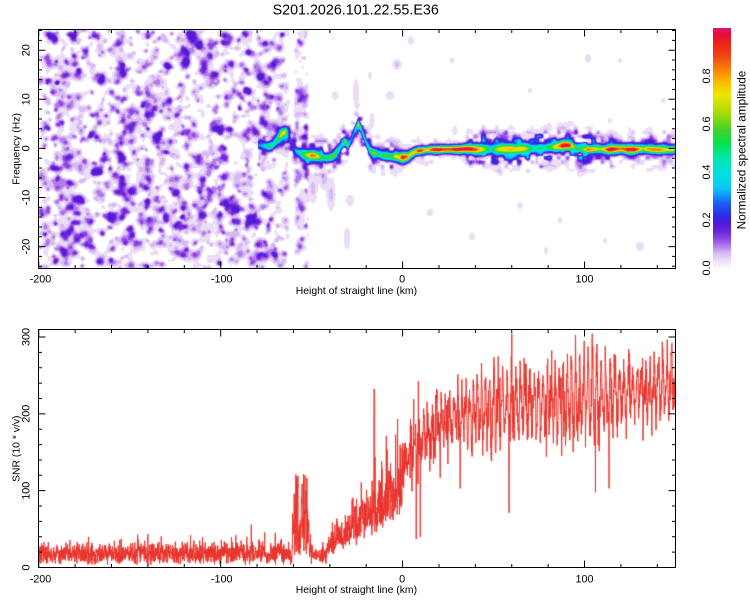 The image size is (750, 600). I want to click on svg-text: 0.8, so click(707, 75).